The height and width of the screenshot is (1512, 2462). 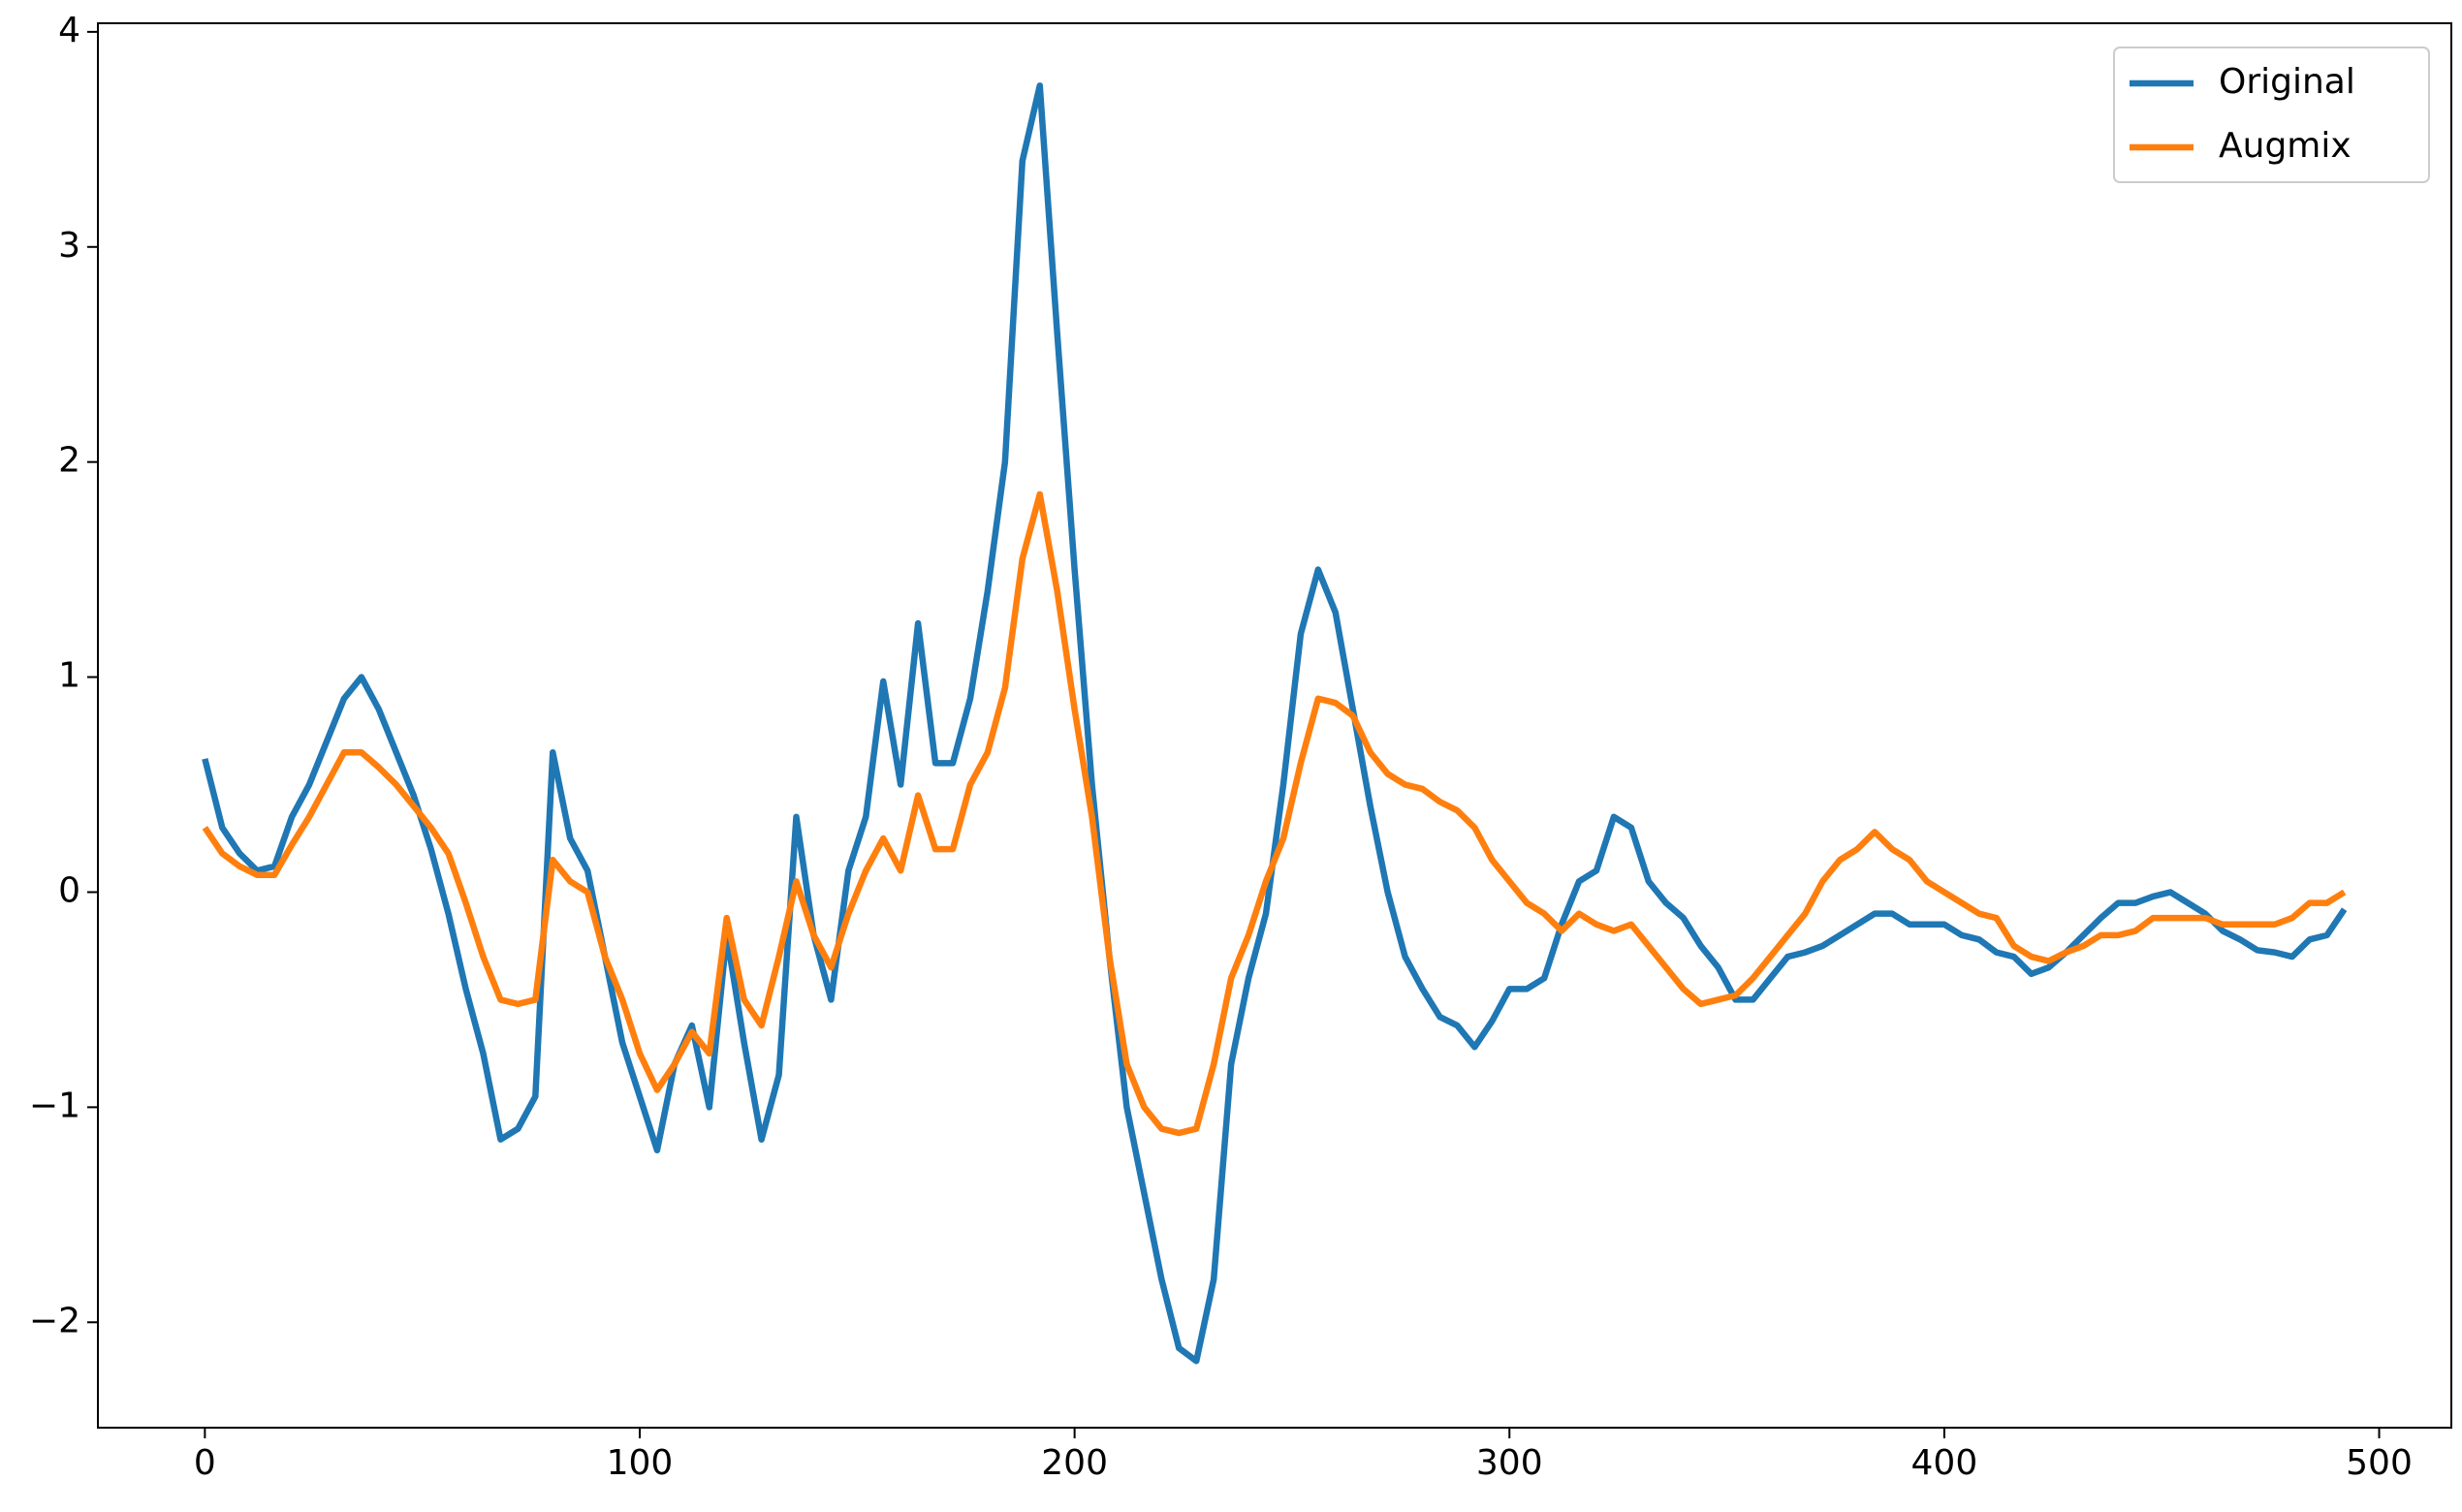 What do you see at coordinates (69, 246) in the screenshot?
I see `y-tick-label: 3` at bounding box center [69, 246].